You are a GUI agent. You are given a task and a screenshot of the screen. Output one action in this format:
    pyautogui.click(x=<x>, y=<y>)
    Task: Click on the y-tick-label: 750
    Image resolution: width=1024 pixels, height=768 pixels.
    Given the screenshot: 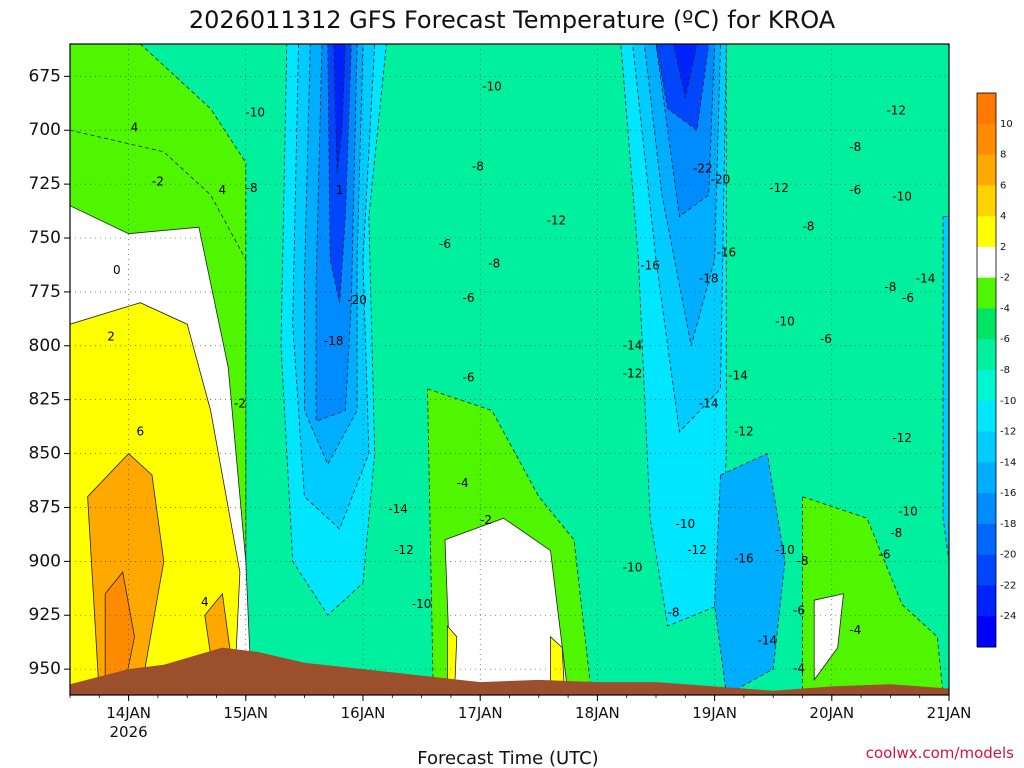 What is the action you would take?
    pyautogui.click(x=45, y=238)
    